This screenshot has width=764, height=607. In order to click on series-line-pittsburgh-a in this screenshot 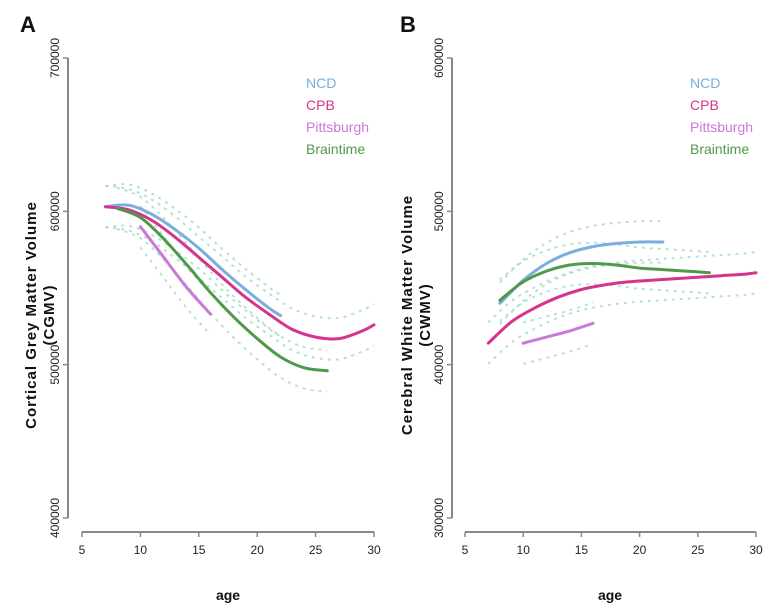, I will do `click(175, 270)`.